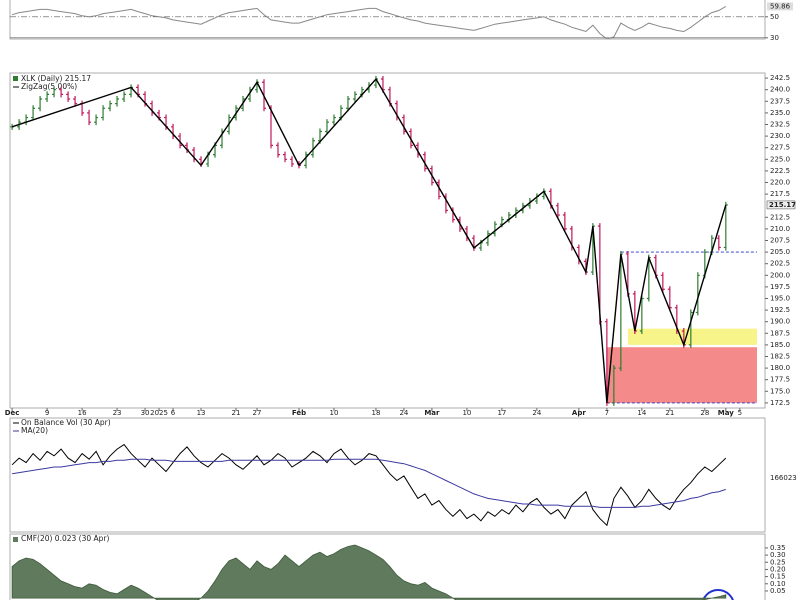 The image size is (800, 600). I want to click on last-value-label: 215.17, so click(782, 205).